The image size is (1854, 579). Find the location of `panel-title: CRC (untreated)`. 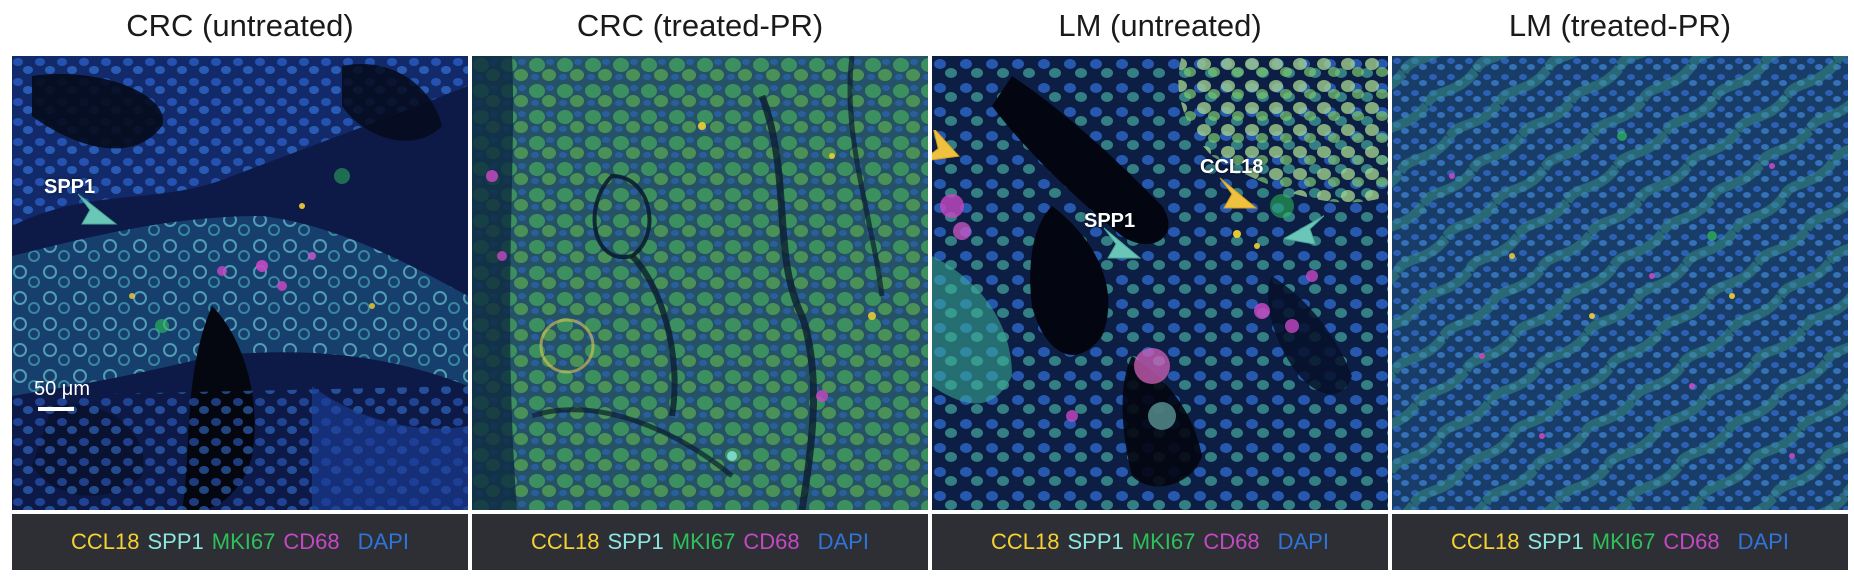

panel-title: CRC (untreated) is located at coordinates (240, 26).